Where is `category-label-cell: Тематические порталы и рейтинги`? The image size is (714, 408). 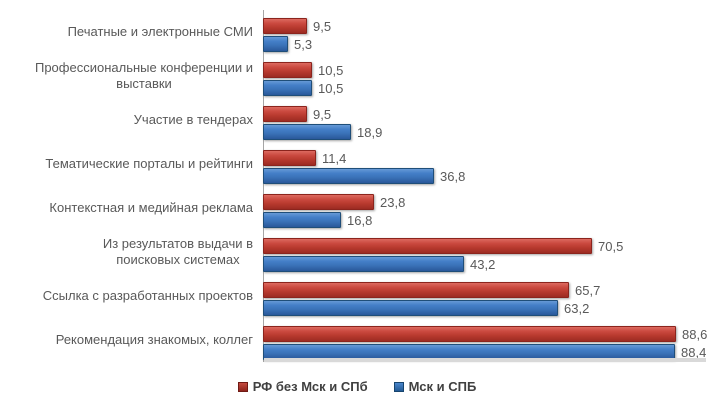 category-label-cell: Тематические порталы и рейтинги is located at coordinates (131, 164).